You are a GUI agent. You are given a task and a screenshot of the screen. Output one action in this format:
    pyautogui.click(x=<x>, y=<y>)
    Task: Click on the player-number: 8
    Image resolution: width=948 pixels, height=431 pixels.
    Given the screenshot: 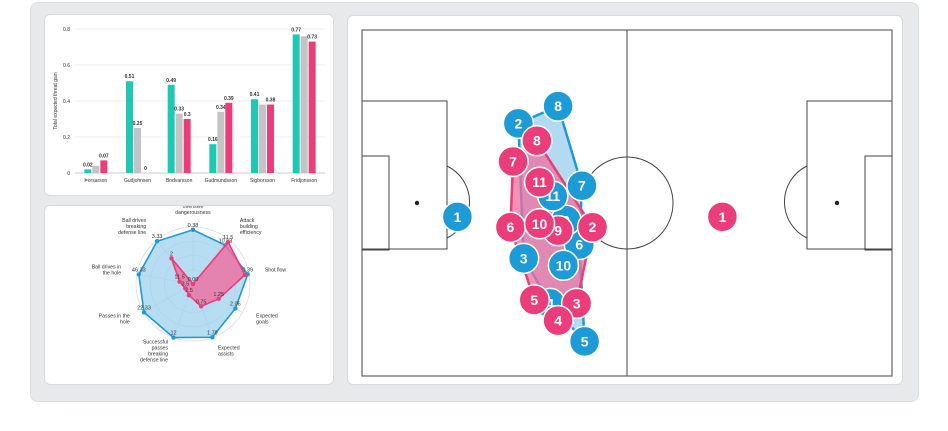 What is the action you would take?
    pyautogui.click(x=558, y=106)
    